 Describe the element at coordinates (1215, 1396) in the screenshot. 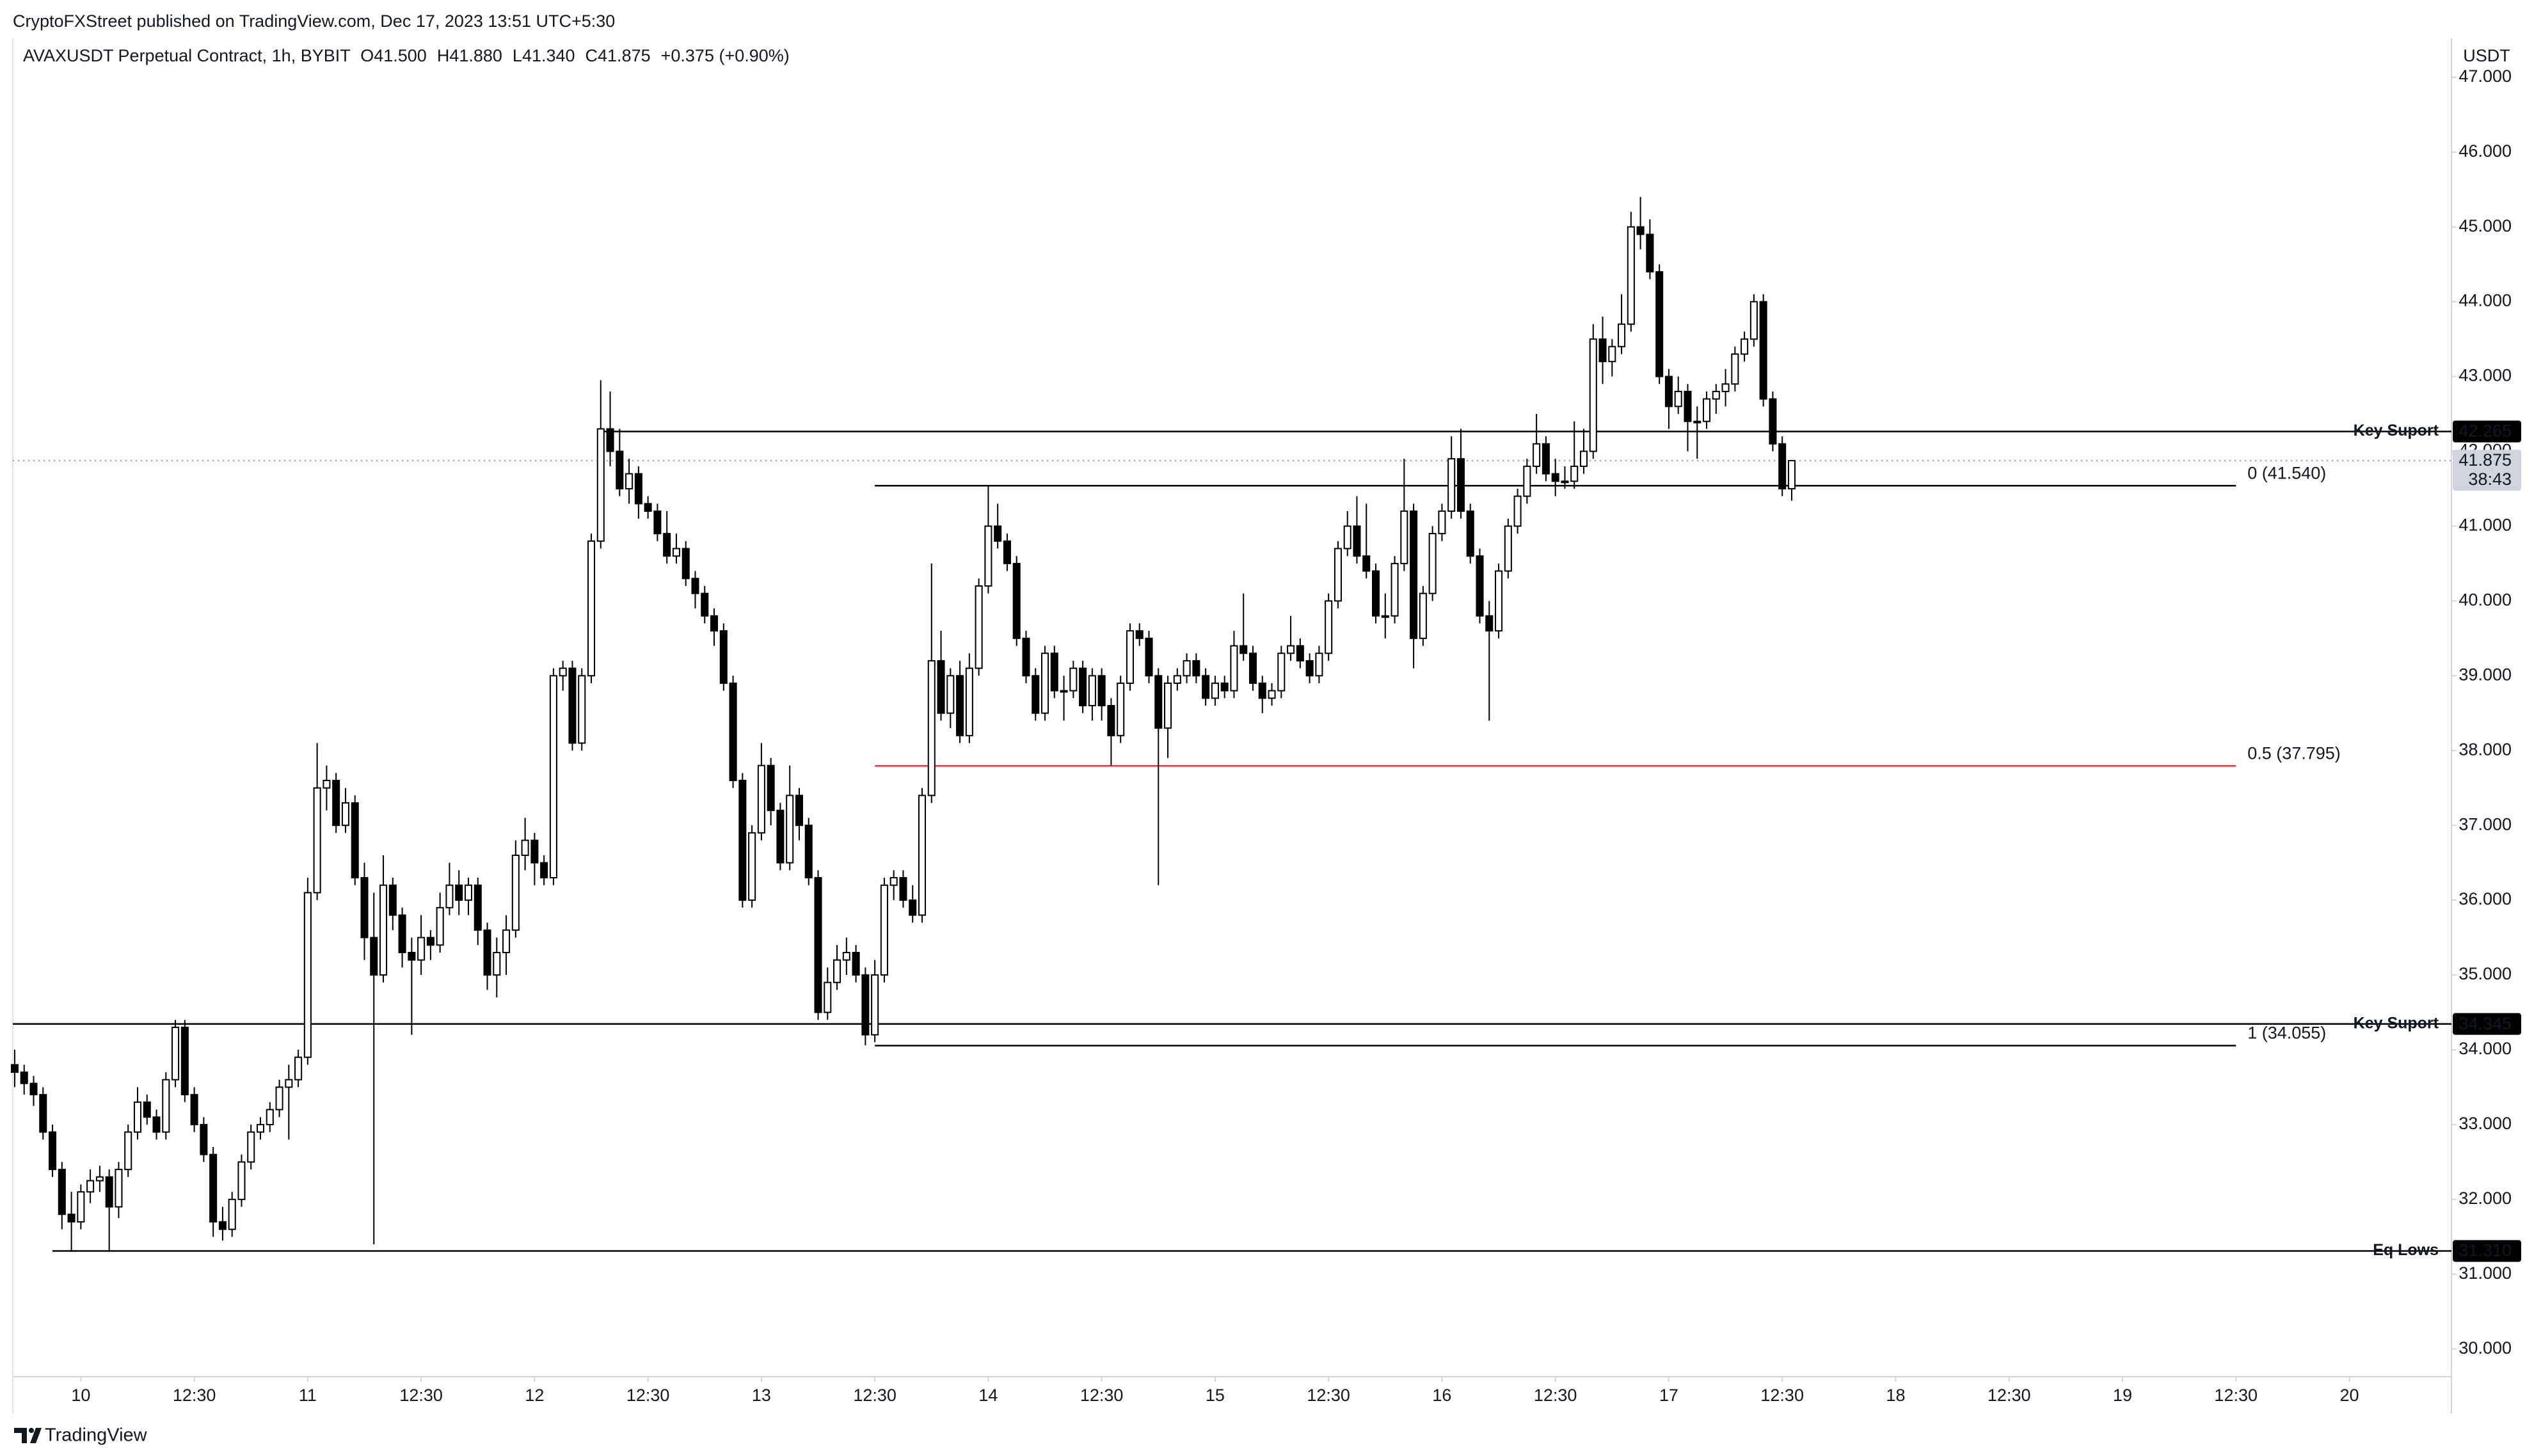

I see `x-tick-label: 15` at that location.